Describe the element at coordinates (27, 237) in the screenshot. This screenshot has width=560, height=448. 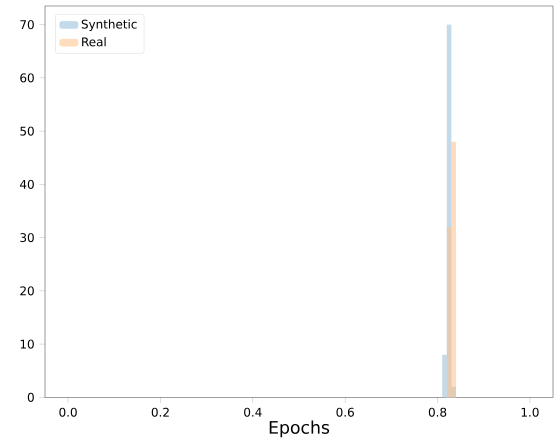
I see `y-tick-label: 30` at that location.